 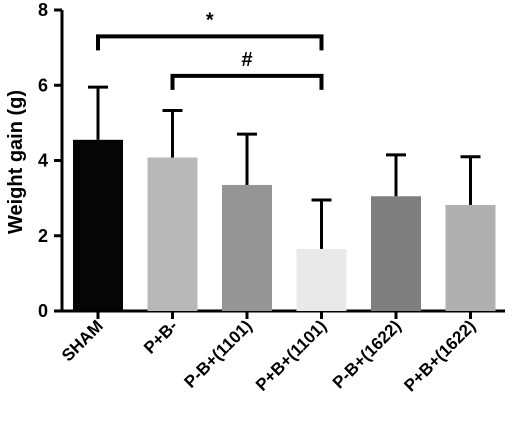 I want to click on category-label-2: P-B+(1101), so click(x=218, y=353).